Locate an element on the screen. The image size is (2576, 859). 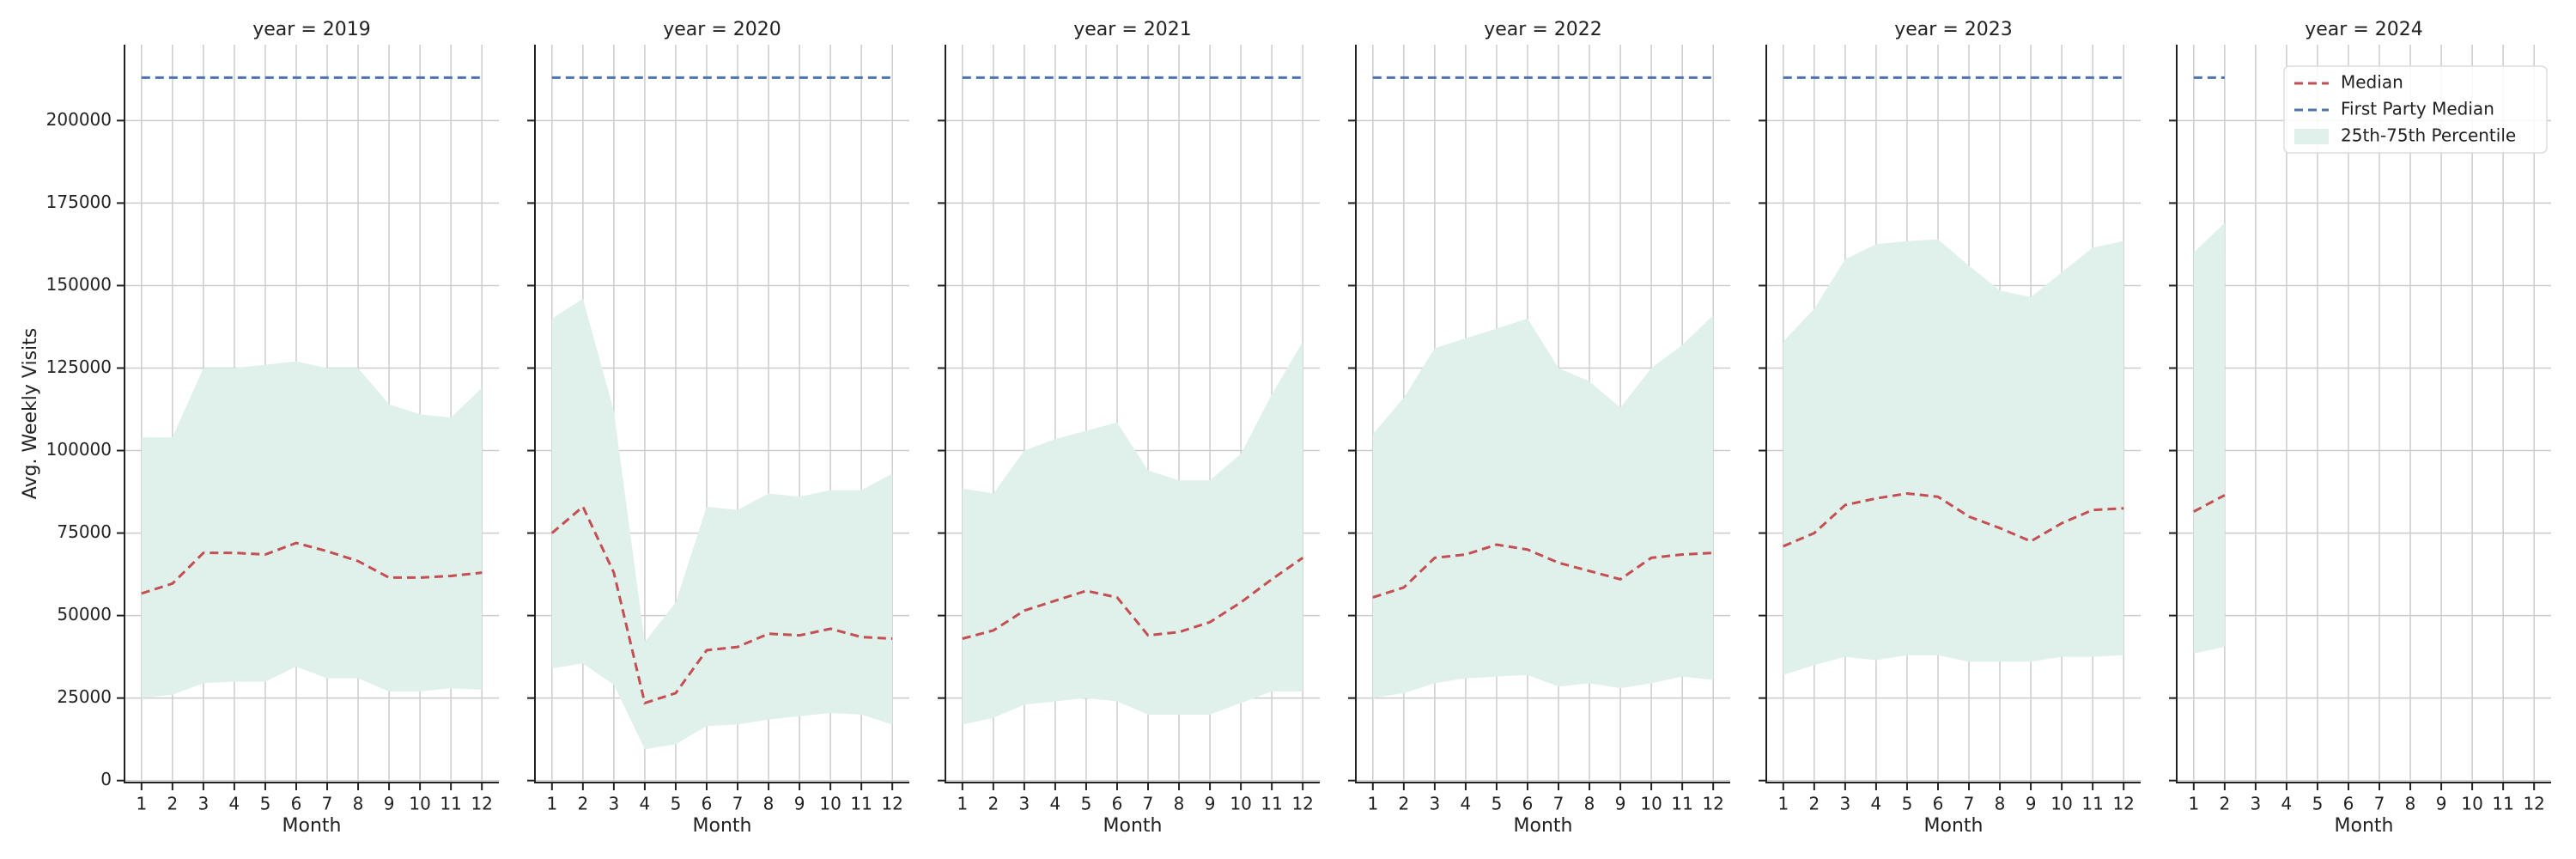
y-tick-label: 100000 is located at coordinates (79, 450).